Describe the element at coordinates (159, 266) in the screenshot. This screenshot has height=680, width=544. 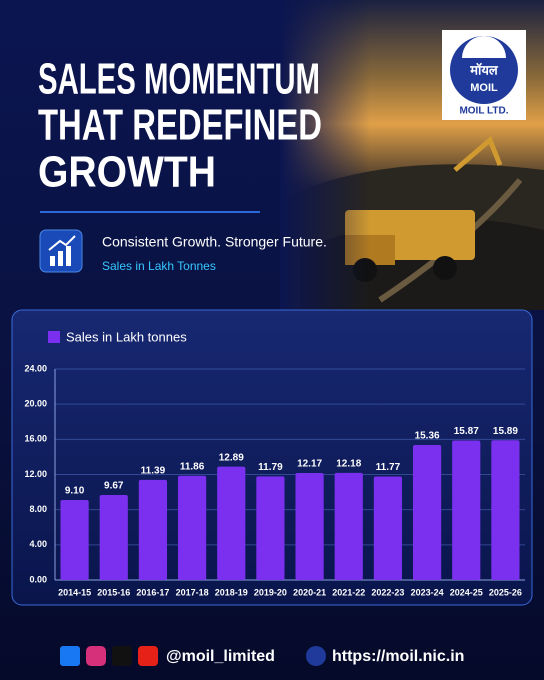
I see `subtitle: Sales in Lakh Tonnes` at that location.